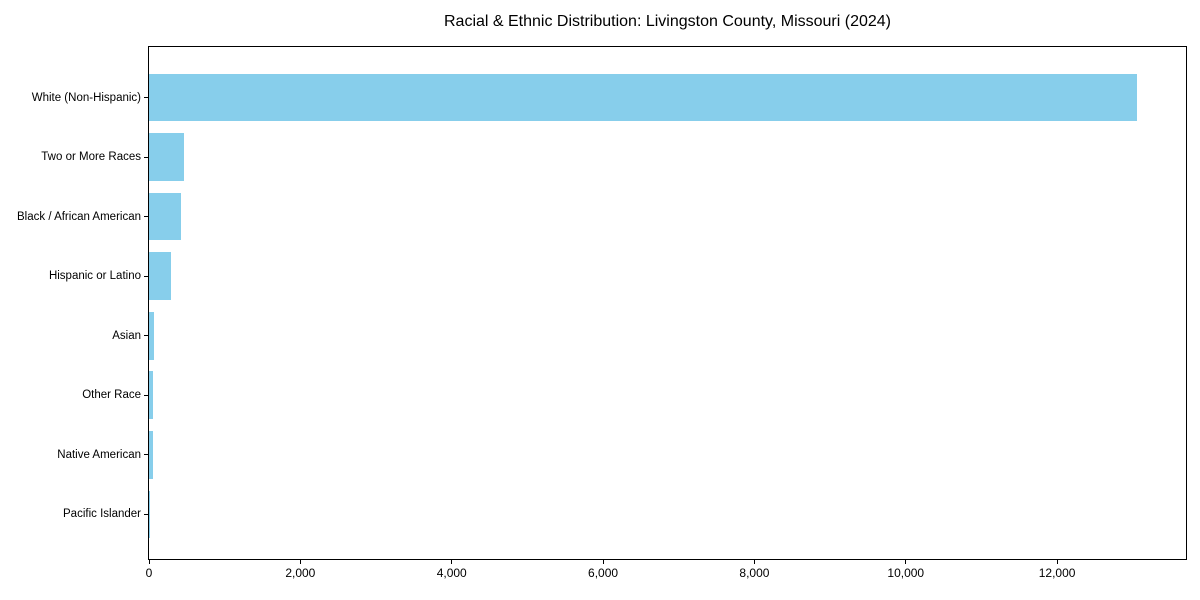 This screenshot has width=1200, height=600. I want to click on y-tick-label-pacific-islander: Pacific Islander, so click(102, 514).